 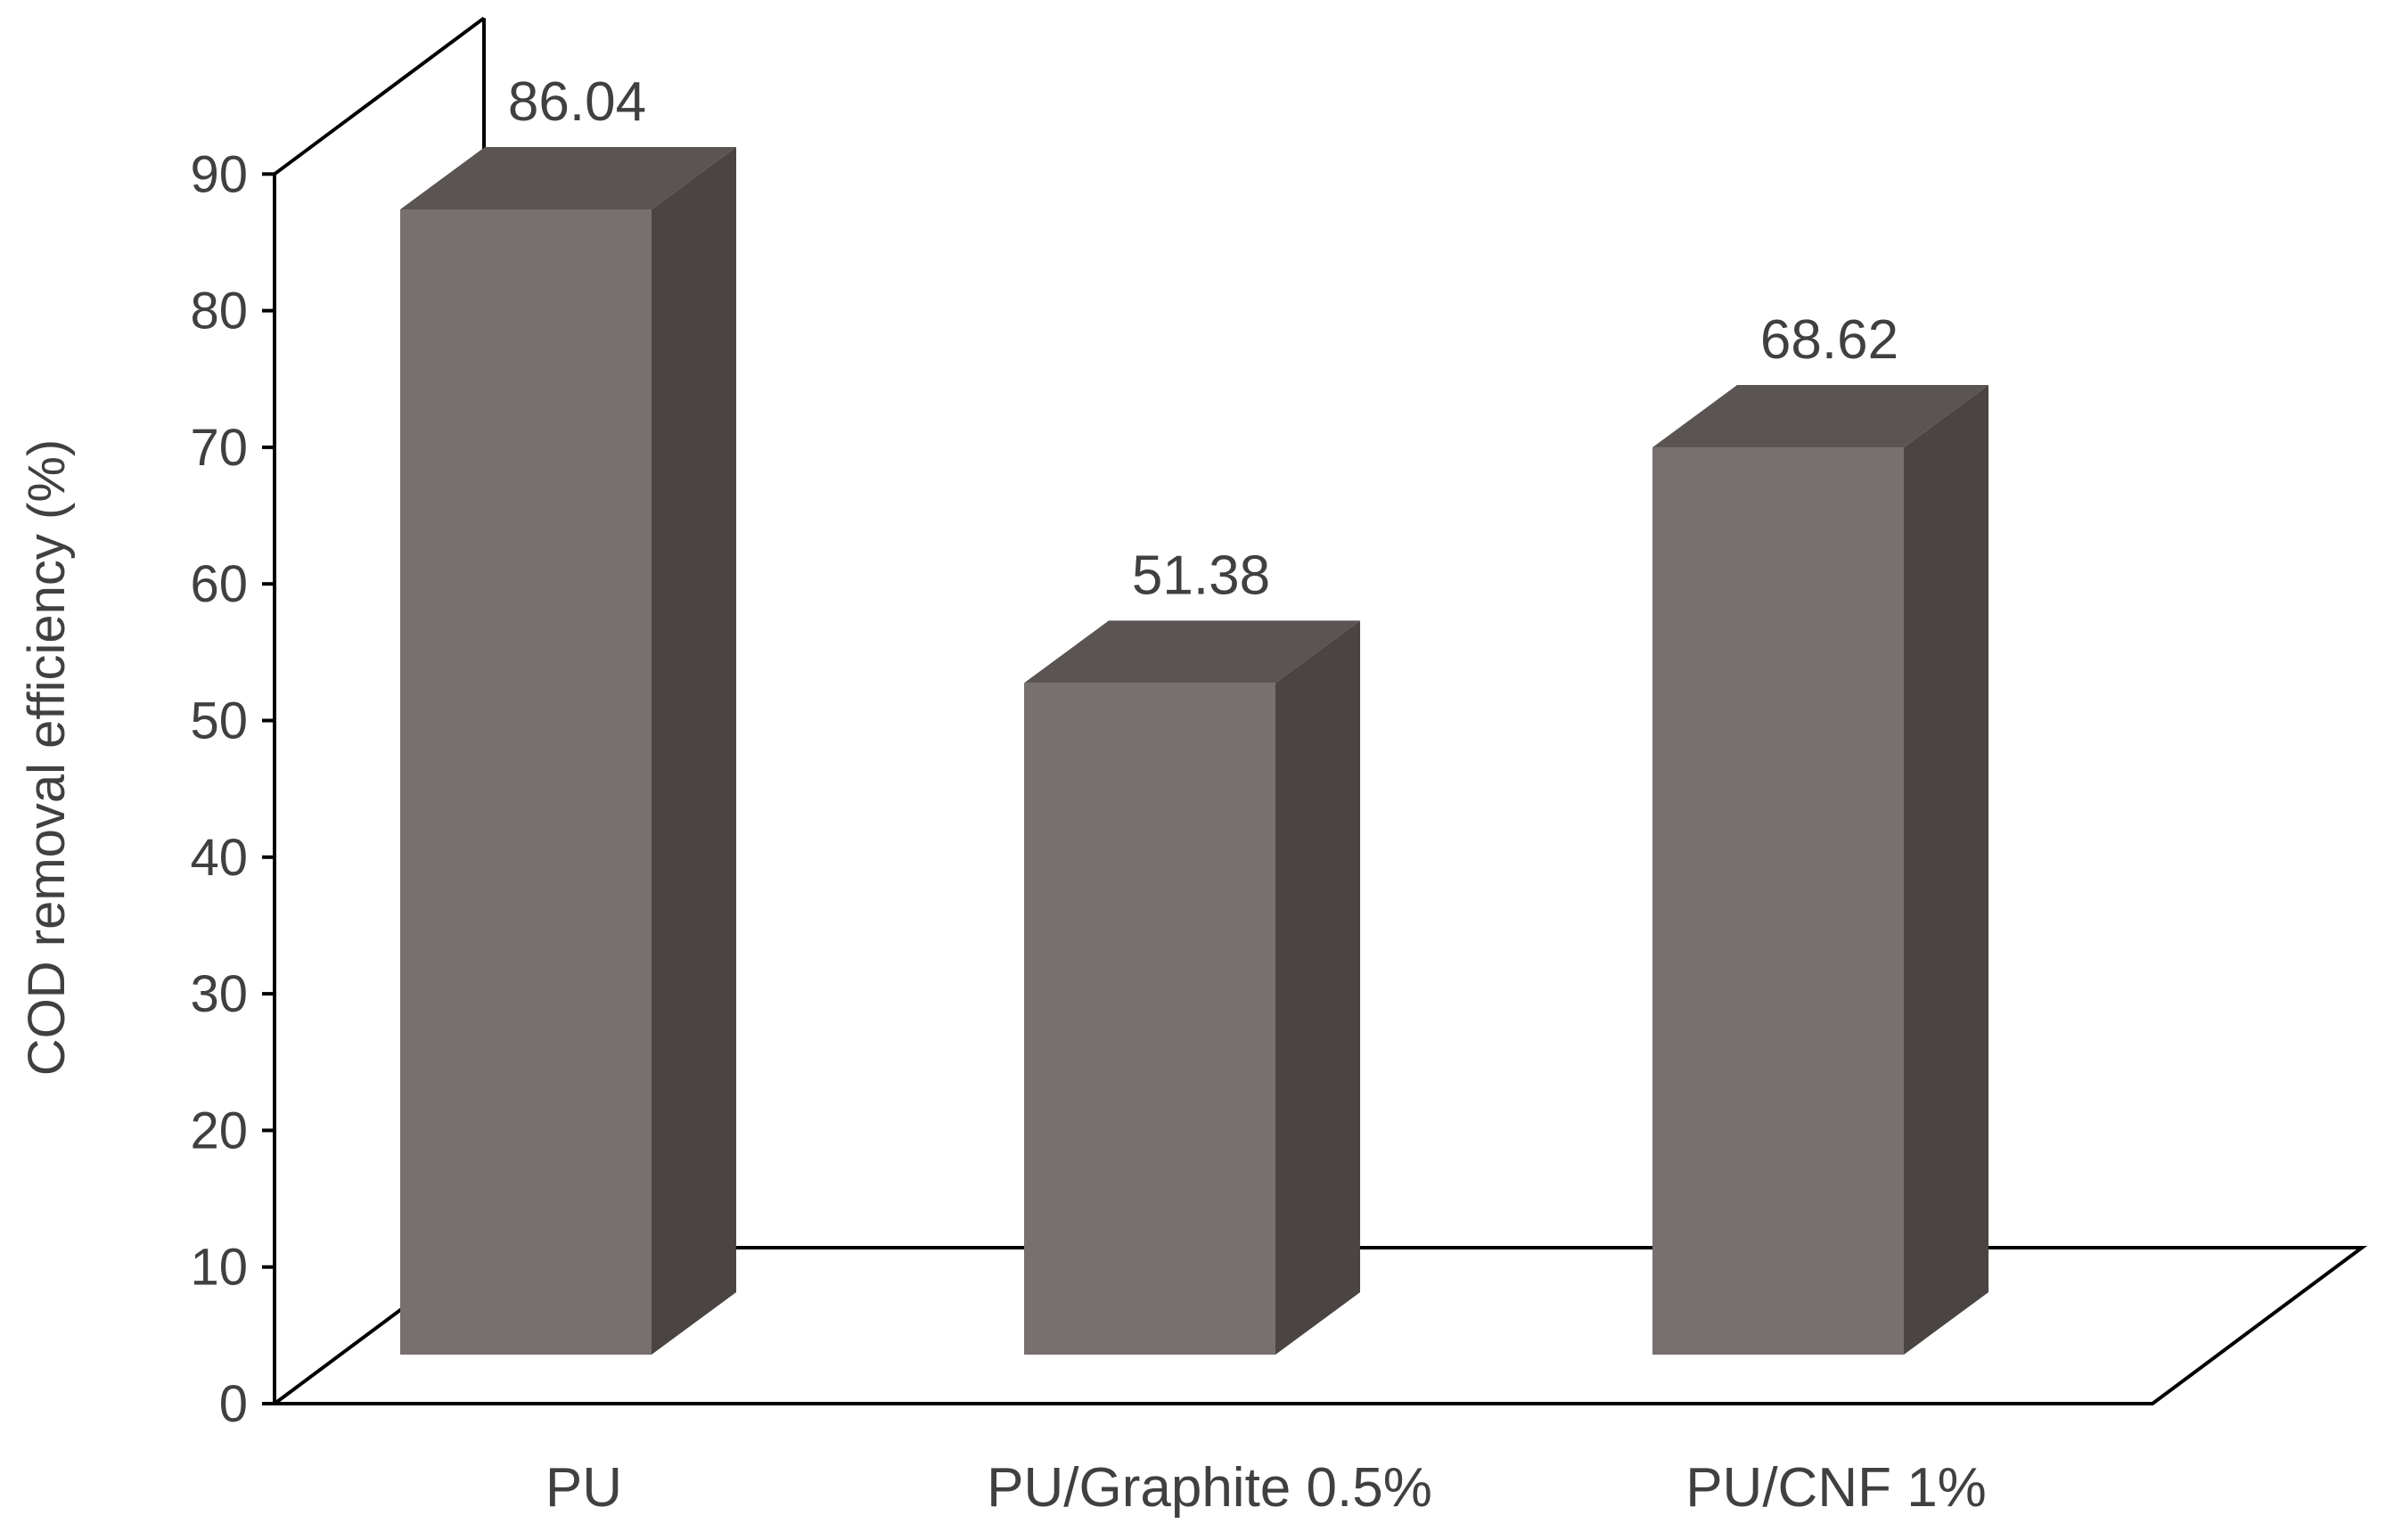 I want to click on data-label: 68.62, so click(x=1829, y=340).